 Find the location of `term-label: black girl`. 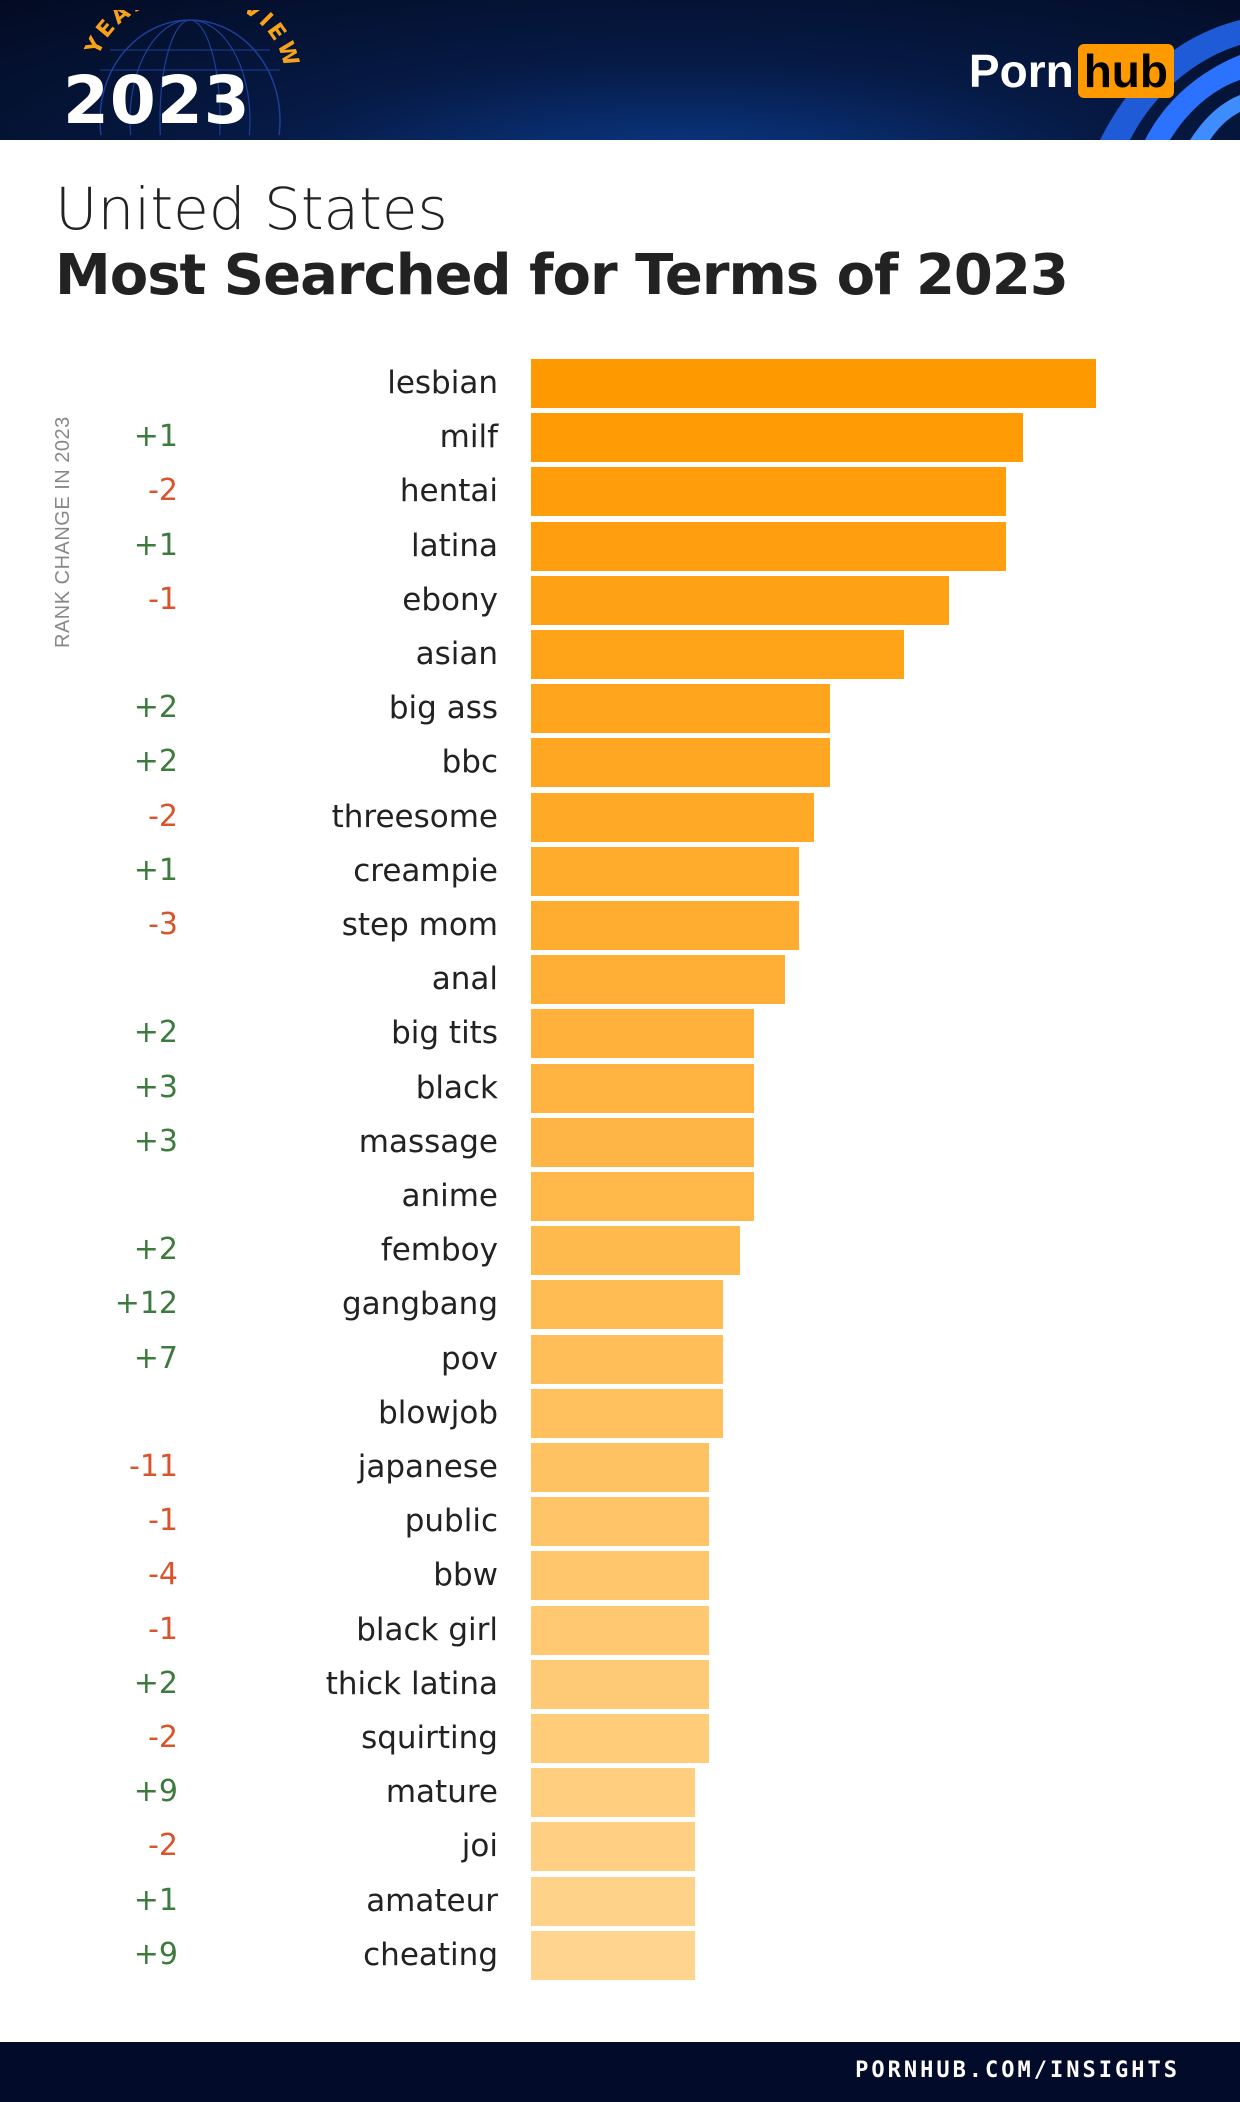

term-label: black girl is located at coordinates (427, 1629).